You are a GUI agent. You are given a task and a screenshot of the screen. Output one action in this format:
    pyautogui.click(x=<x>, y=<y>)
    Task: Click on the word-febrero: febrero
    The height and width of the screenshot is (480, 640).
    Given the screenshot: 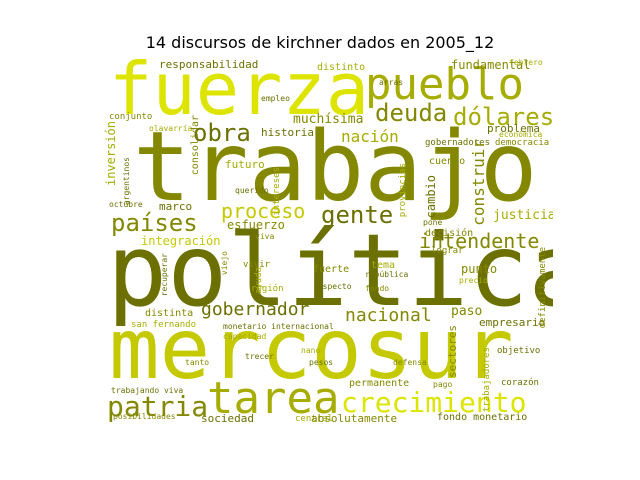 What is the action you would take?
    pyautogui.click(x=526, y=62)
    